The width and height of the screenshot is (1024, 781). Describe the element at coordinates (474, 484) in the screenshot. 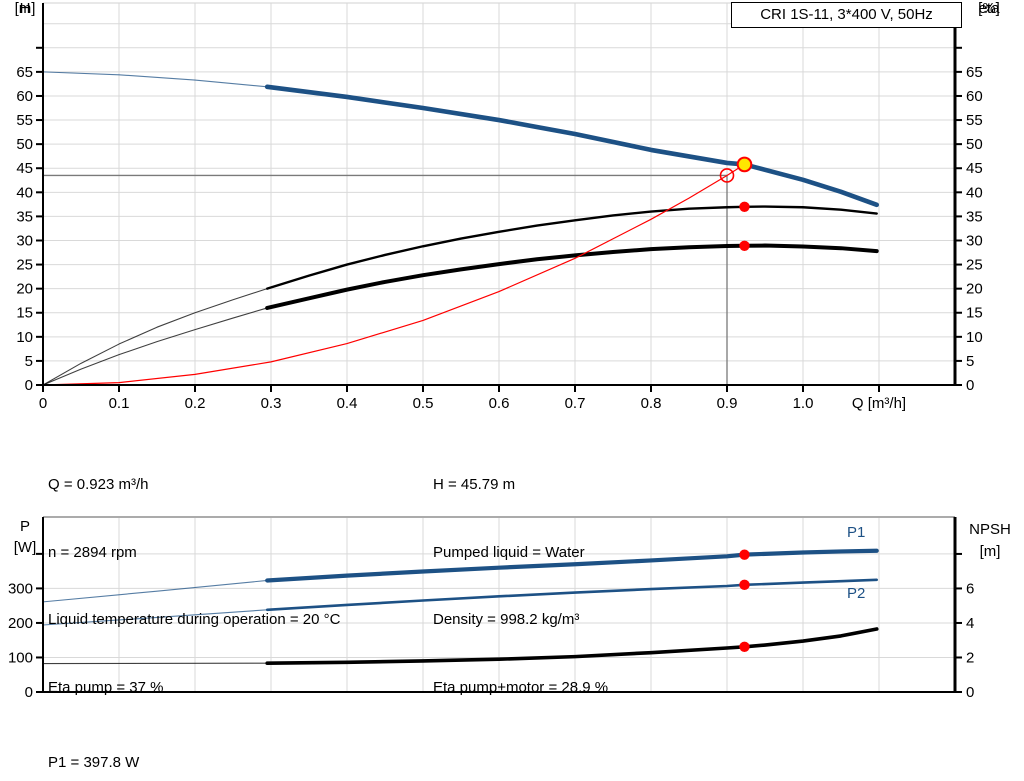

I see `head-value: H = 45.79 m` at that location.